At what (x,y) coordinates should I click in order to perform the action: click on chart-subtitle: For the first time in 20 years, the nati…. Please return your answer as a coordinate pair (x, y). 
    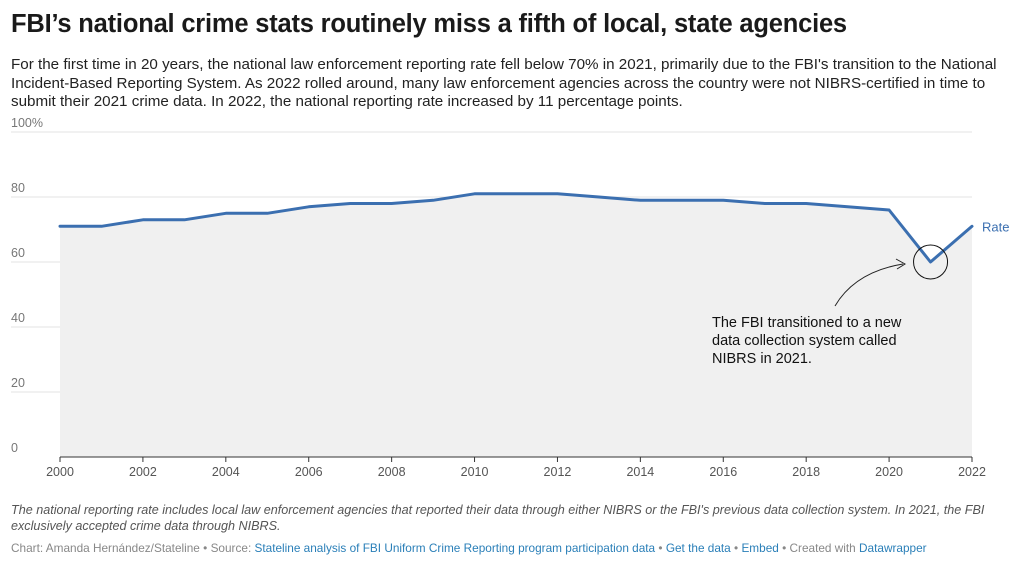
    Looking at the image, I should click on (504, 83).